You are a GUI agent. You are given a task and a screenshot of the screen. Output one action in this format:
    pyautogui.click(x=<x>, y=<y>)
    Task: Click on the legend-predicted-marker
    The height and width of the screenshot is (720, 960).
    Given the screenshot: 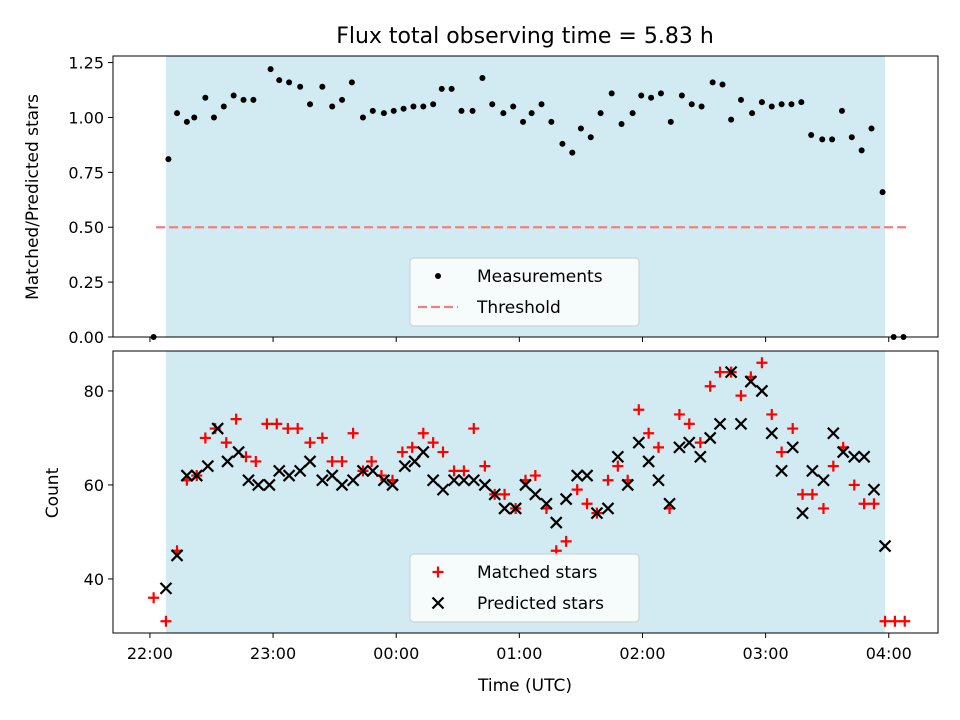 What is the action you would take?
    pyautogui.click(x=438, y=603)
    